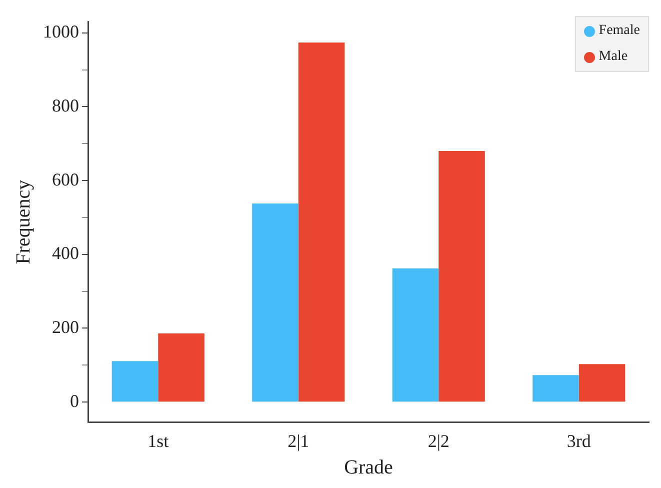  Describe the element at coordinates (74, 400) in the screenshot. I see `y-tick-label: 0` at that location.